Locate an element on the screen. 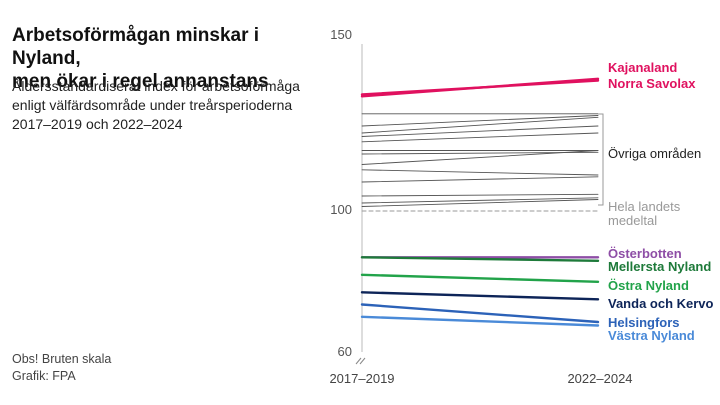  series-label-2: Övriga områden is located at coordinates (654, 153).